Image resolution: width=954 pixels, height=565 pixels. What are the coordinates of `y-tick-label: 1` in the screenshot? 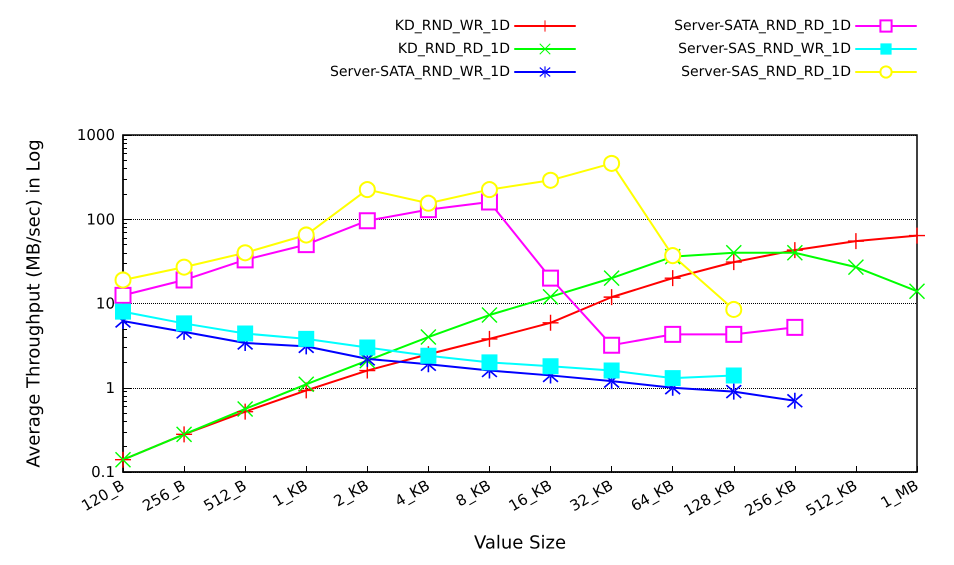 It's located at (110, 387).